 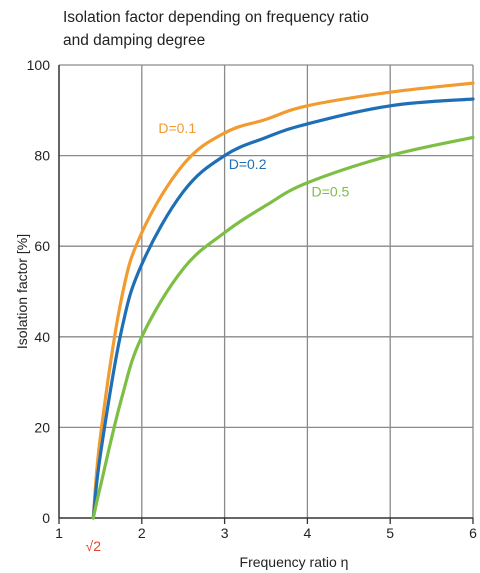 I want to click on x-axis-title: Frequency ratio η, so click(x=294, y=562).